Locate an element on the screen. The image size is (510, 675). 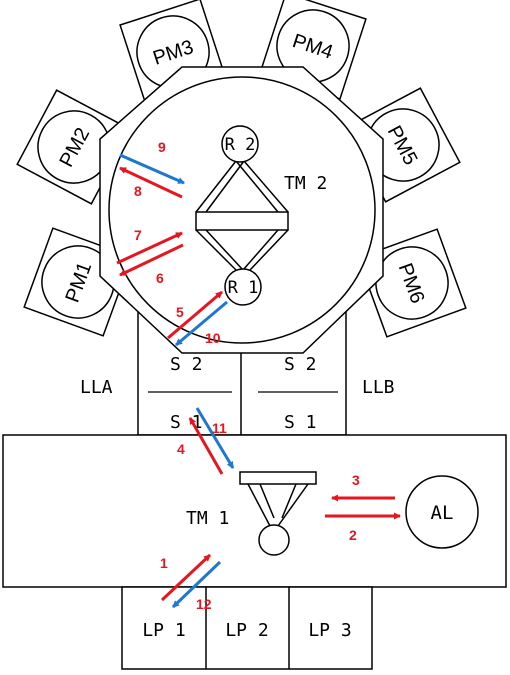
llb-slot-s2: S 2 is located at coordinates (300, 364).